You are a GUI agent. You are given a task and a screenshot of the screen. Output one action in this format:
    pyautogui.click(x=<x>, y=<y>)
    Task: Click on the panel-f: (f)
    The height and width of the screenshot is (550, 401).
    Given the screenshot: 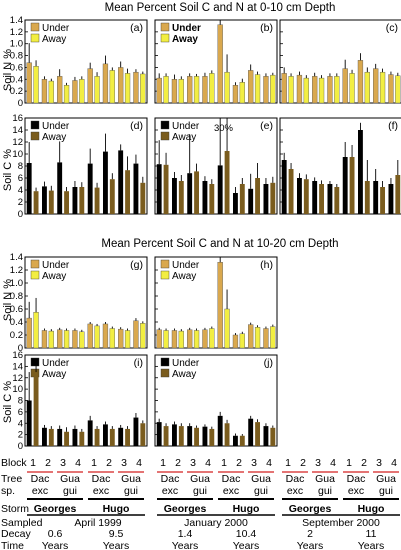 What is the action you would take?
    pyautogui.click(x=340, y=166)
    